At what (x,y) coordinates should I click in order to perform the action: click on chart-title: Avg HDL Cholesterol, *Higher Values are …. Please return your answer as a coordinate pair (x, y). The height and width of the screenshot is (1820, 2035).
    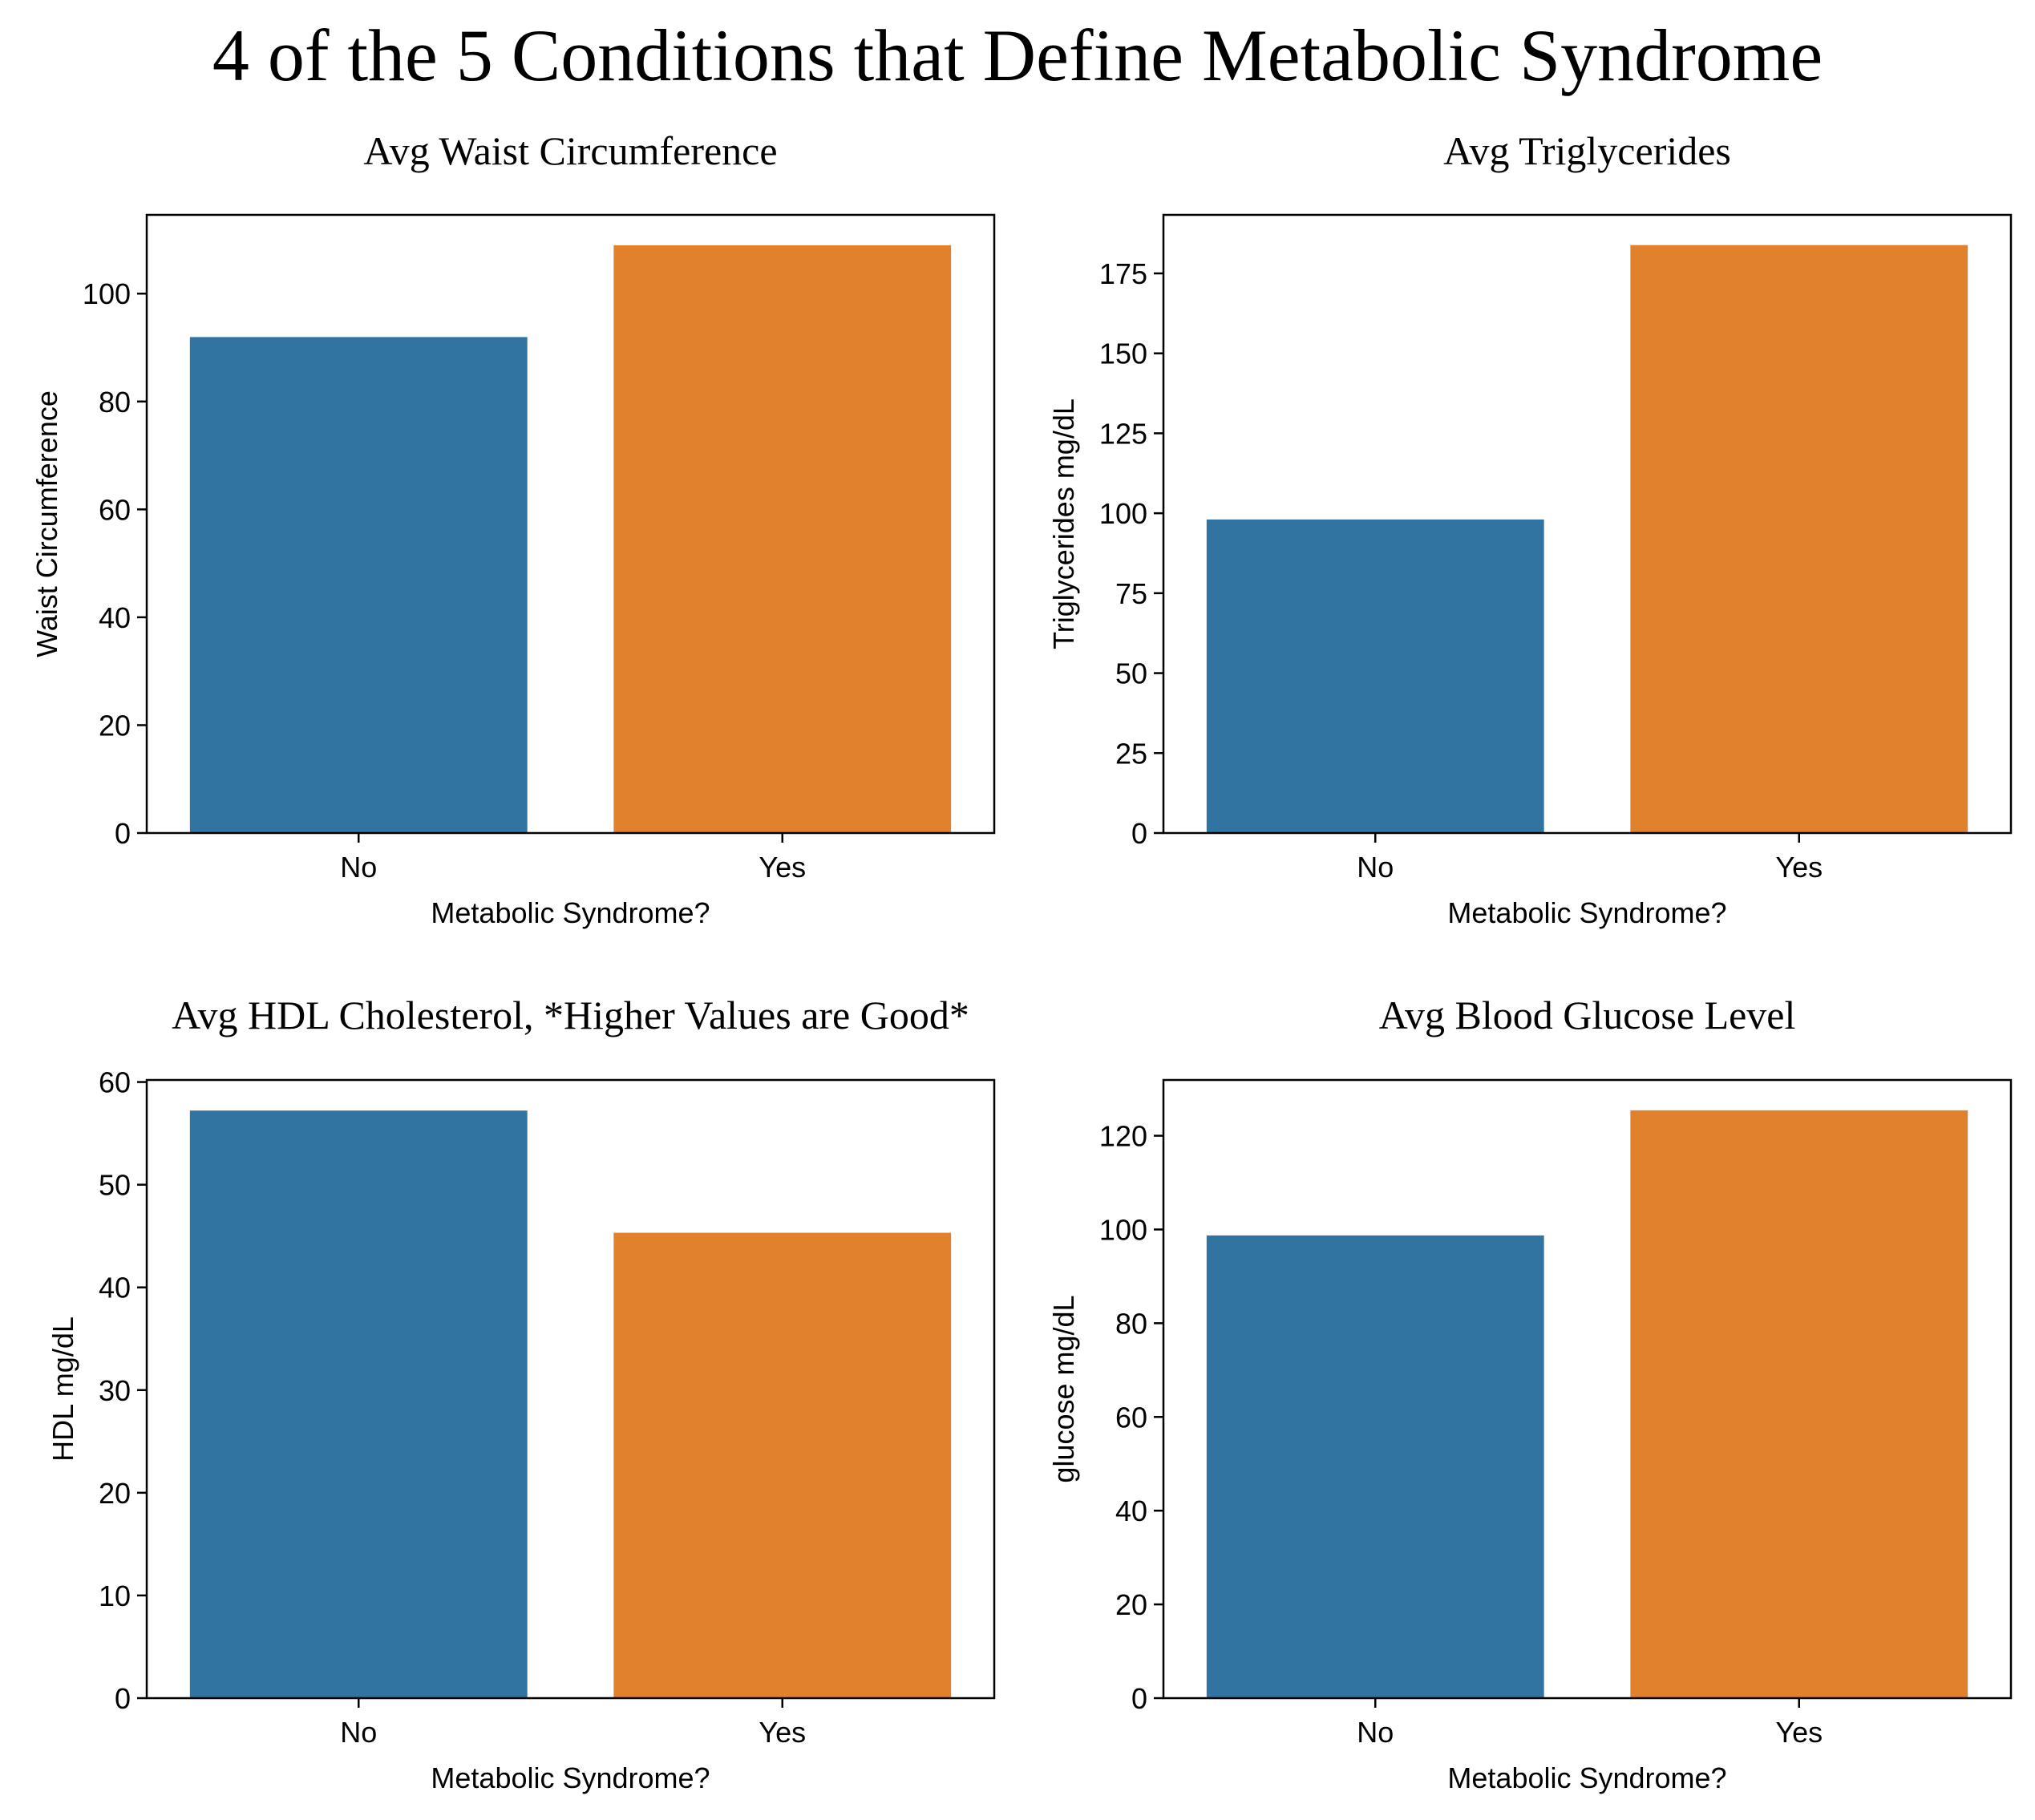
    Looking at the image, I should click on (571, 1015).